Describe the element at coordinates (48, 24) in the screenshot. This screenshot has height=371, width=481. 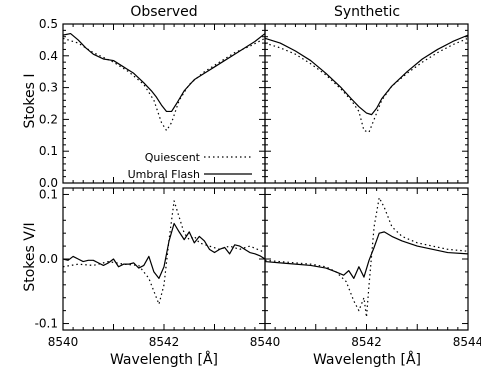
I see `y-tick-label: 0.5` at that location.